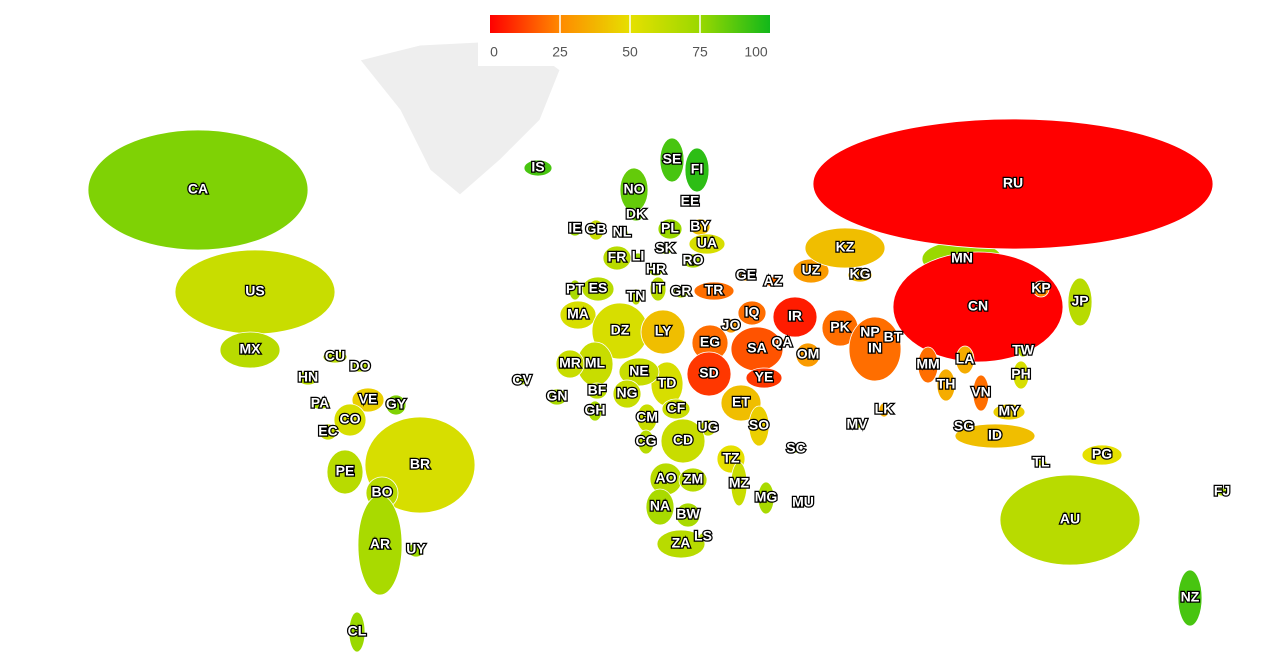 This screenshot has height=655, width=1280. I want to click on country-label: CO, so click(350, 419).